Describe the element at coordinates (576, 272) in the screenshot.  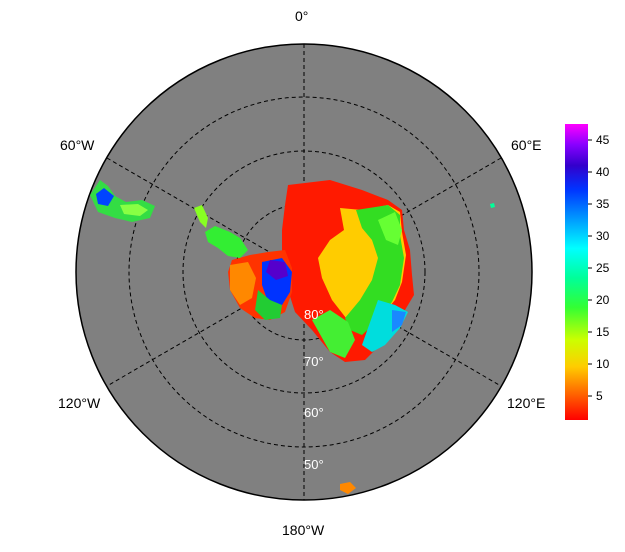
I see `colorbar-scale` at that location.